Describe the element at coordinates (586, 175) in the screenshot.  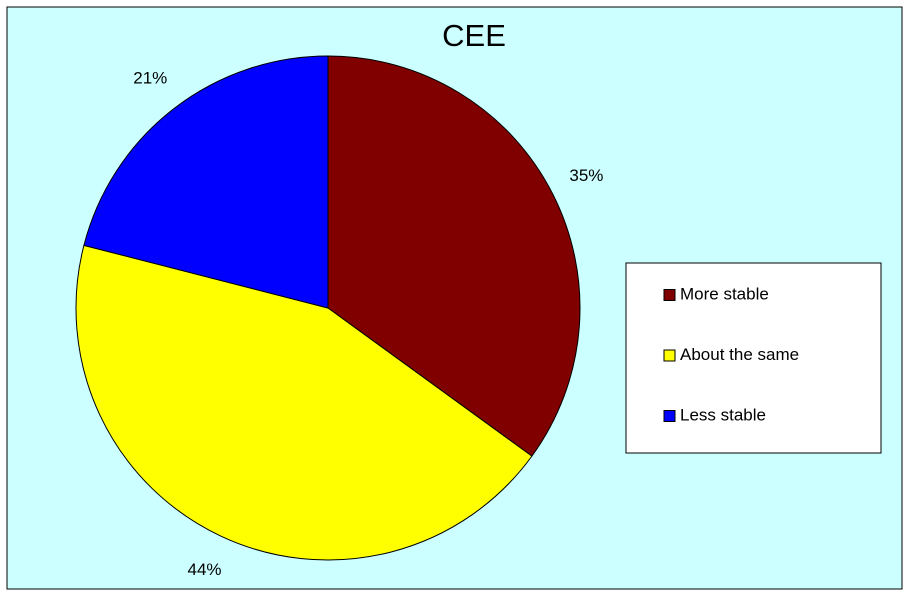
I see `data-label: 35%` at that location.